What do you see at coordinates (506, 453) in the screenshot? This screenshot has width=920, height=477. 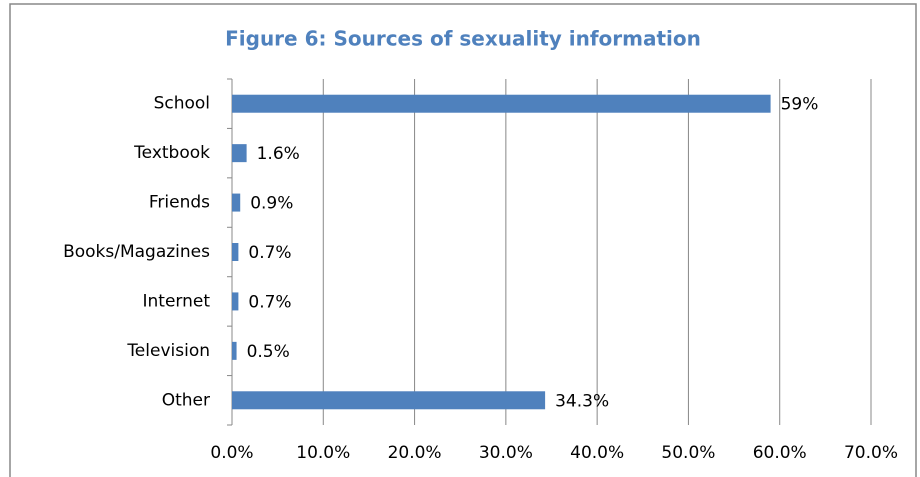 I see `x-tick-label: 30.0%` at bounding box center [506, 453].